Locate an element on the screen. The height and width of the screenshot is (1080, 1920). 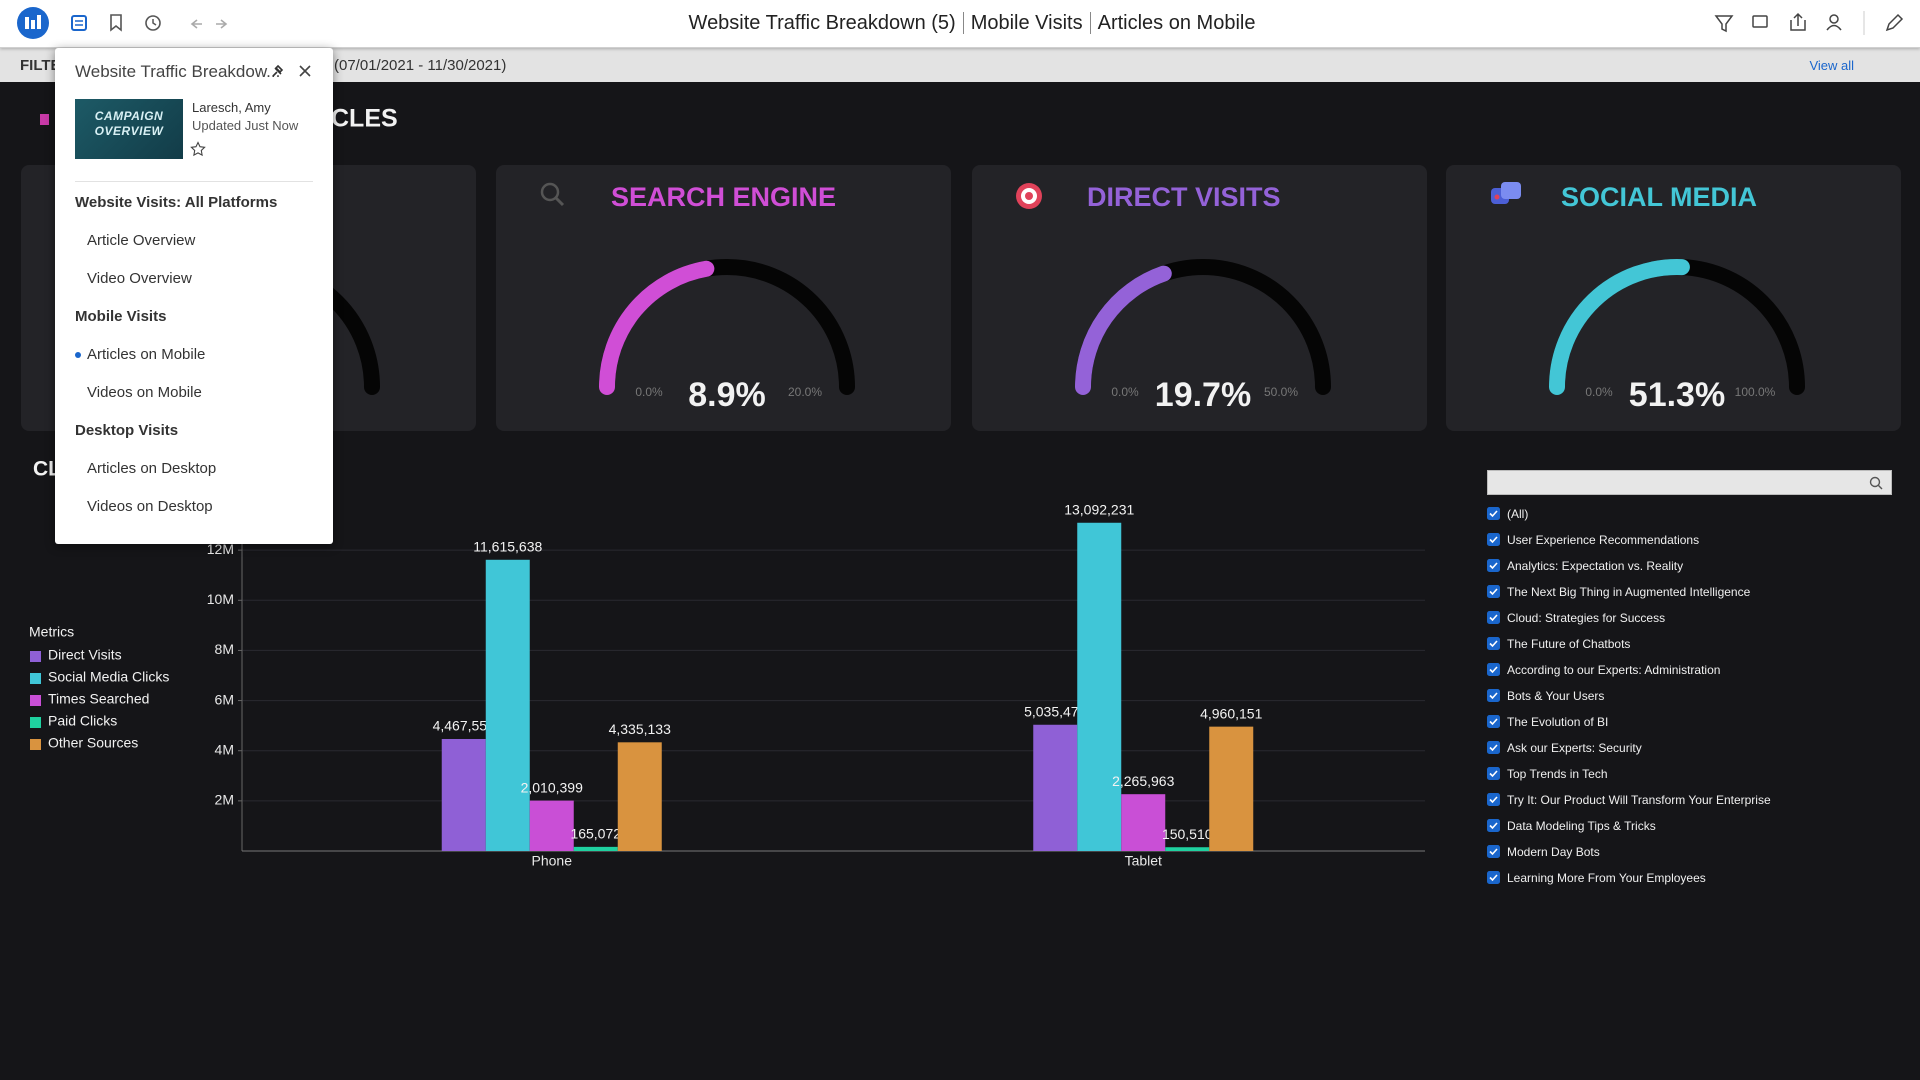
gauge-value-arc is located at coordinates (657, 327).